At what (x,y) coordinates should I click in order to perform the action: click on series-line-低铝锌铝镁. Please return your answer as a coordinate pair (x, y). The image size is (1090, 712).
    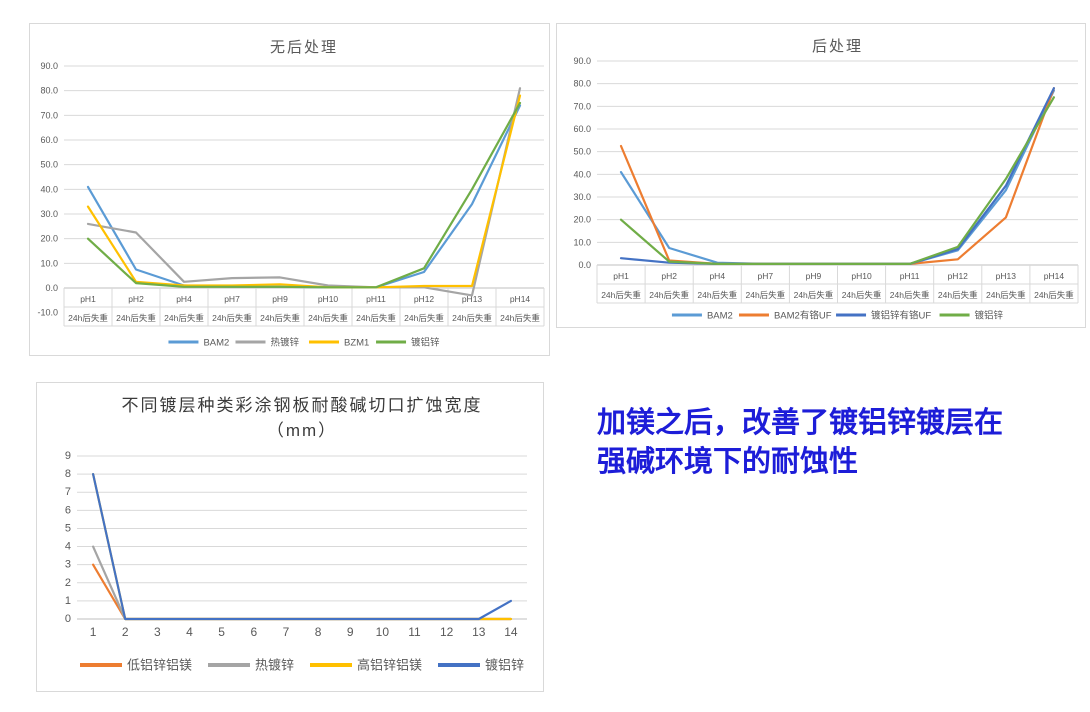
    Looking at the image, I should click on (301, 592).